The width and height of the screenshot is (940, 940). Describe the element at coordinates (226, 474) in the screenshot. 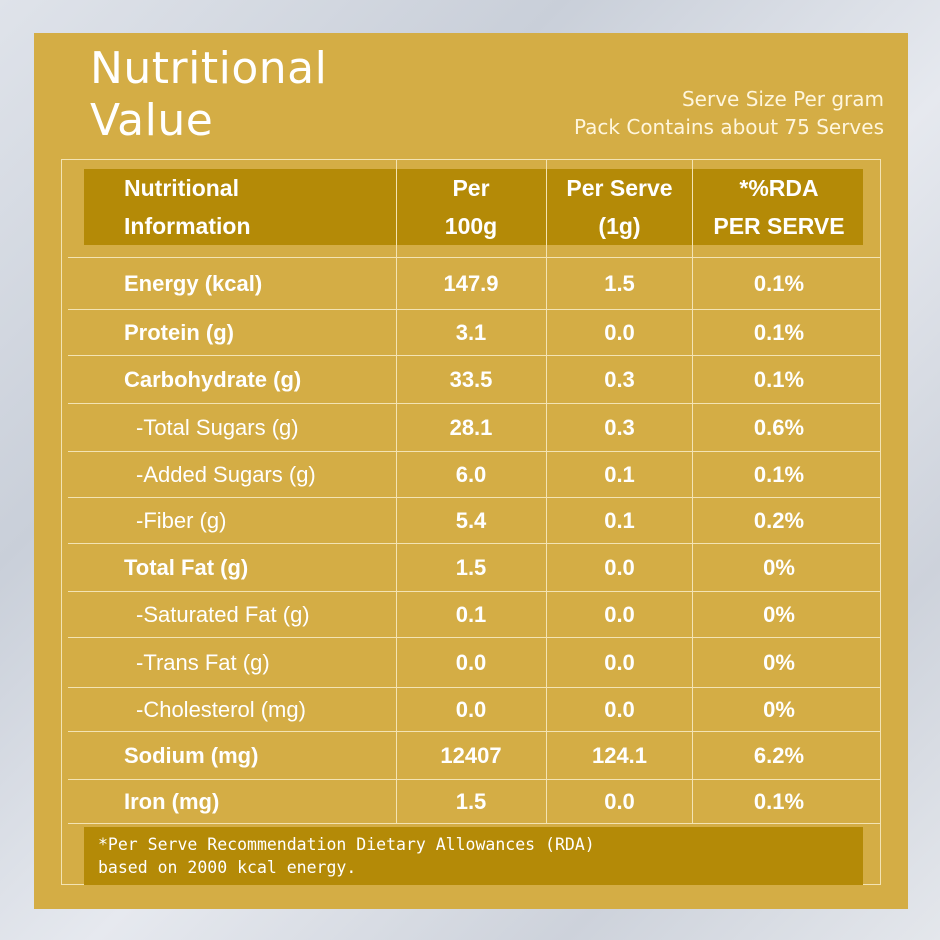

I see `nutrient-name: -Added Sugars (g)` at that location.